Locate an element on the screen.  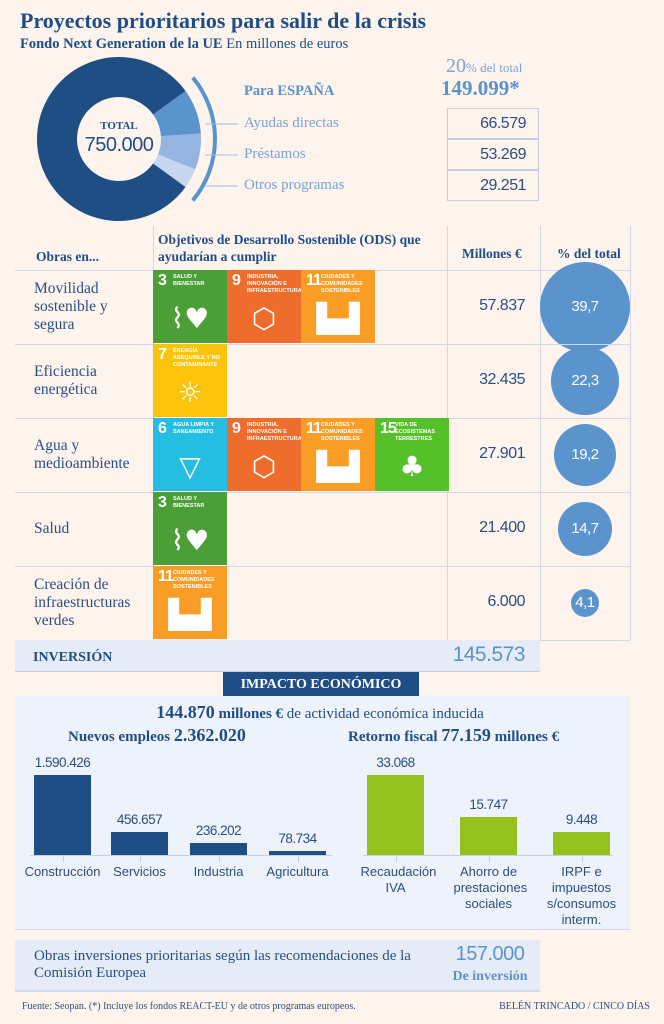
retorno-total: 77.159 is located at coordinates (466, 735).